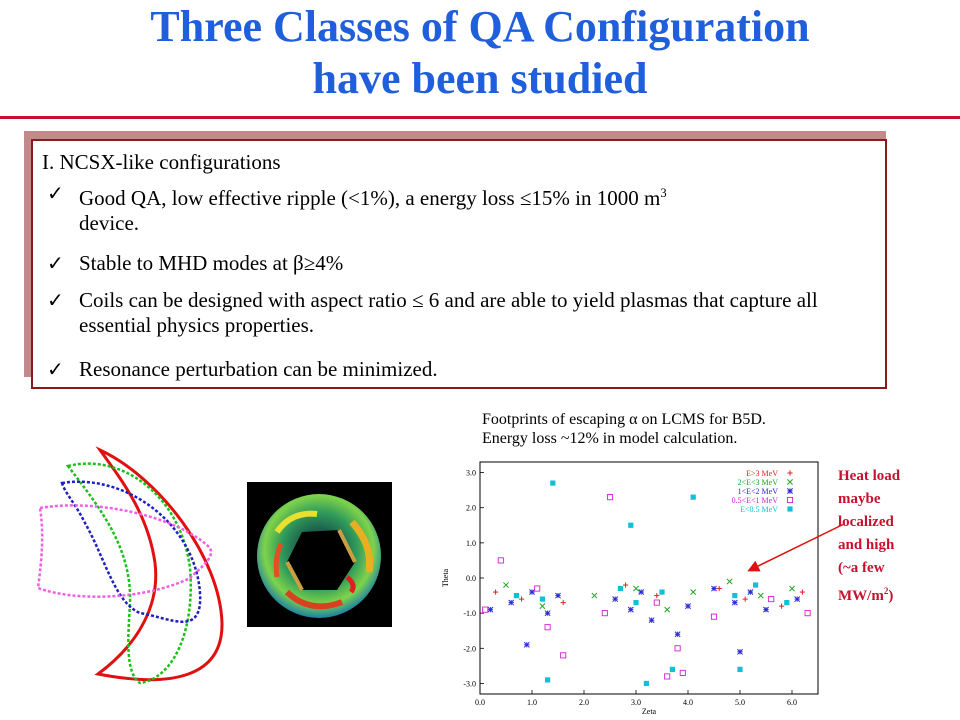 The image size is (960, 720). I want to click on legend-label: 2<E<3 MeV, so click(758, 482).